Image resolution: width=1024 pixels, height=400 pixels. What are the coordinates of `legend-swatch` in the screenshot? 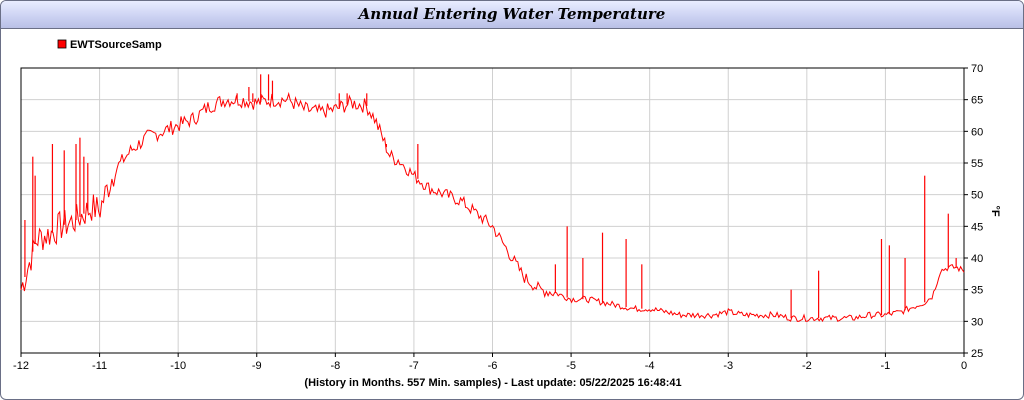 It's located at (62, 44).